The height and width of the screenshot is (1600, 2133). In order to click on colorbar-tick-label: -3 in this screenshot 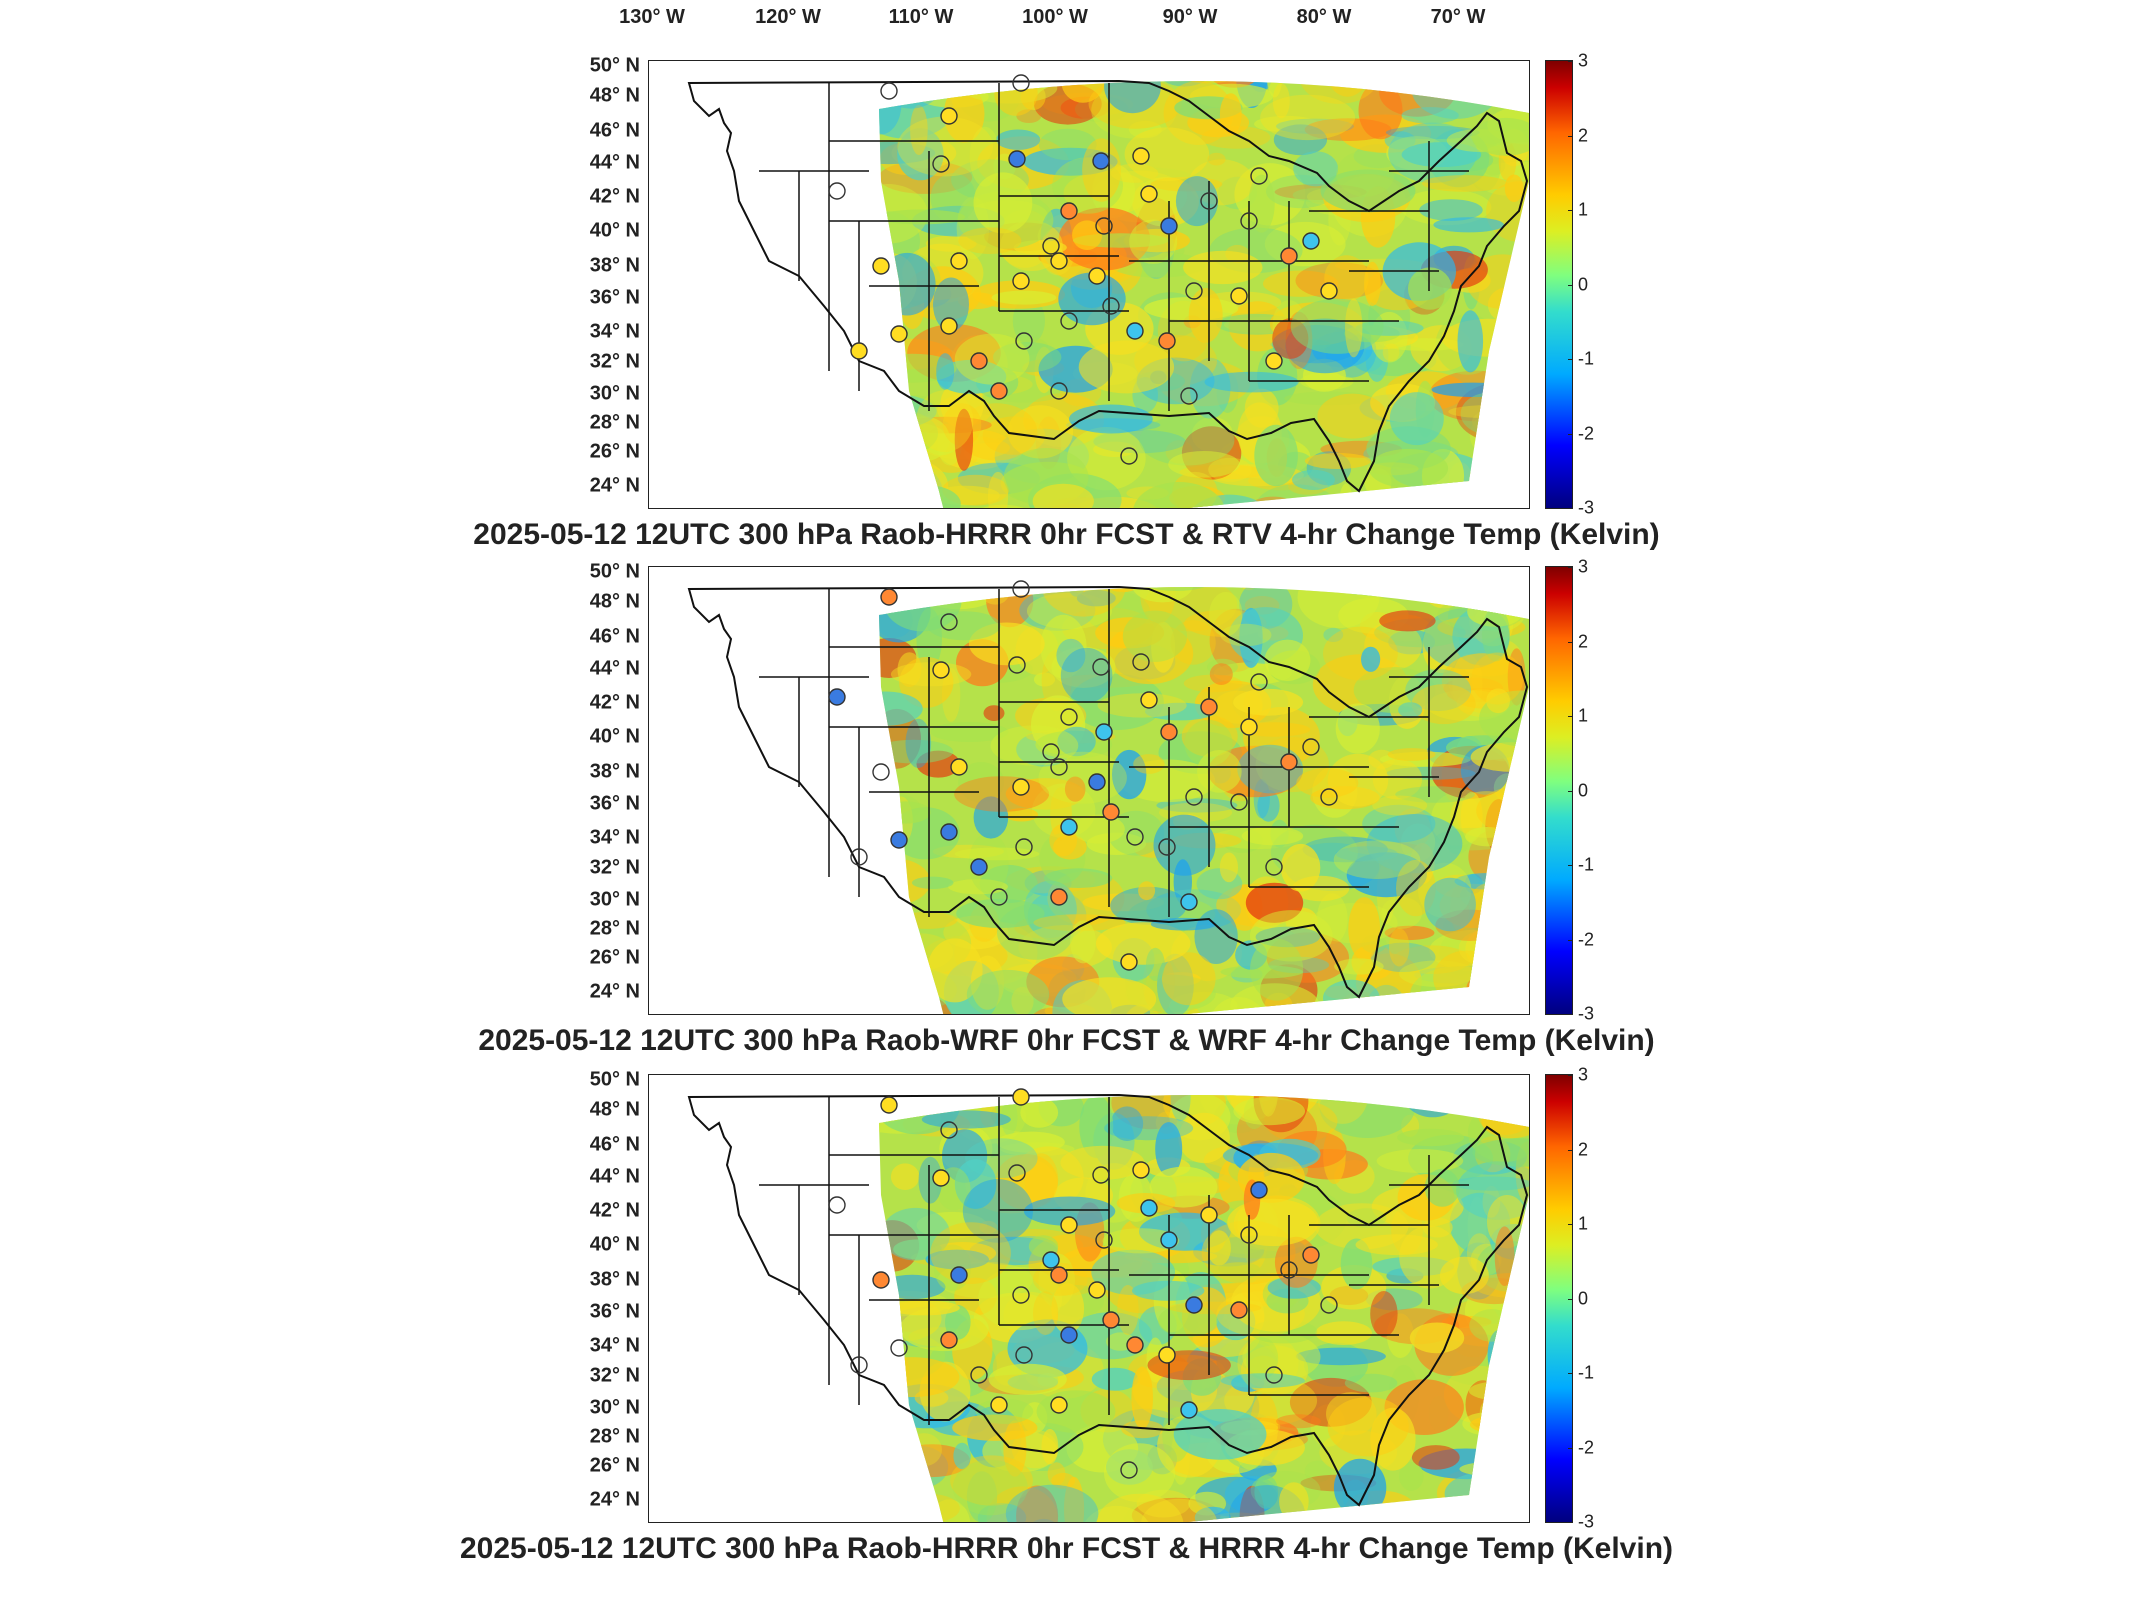, I will do `click(1586, 1521)`.